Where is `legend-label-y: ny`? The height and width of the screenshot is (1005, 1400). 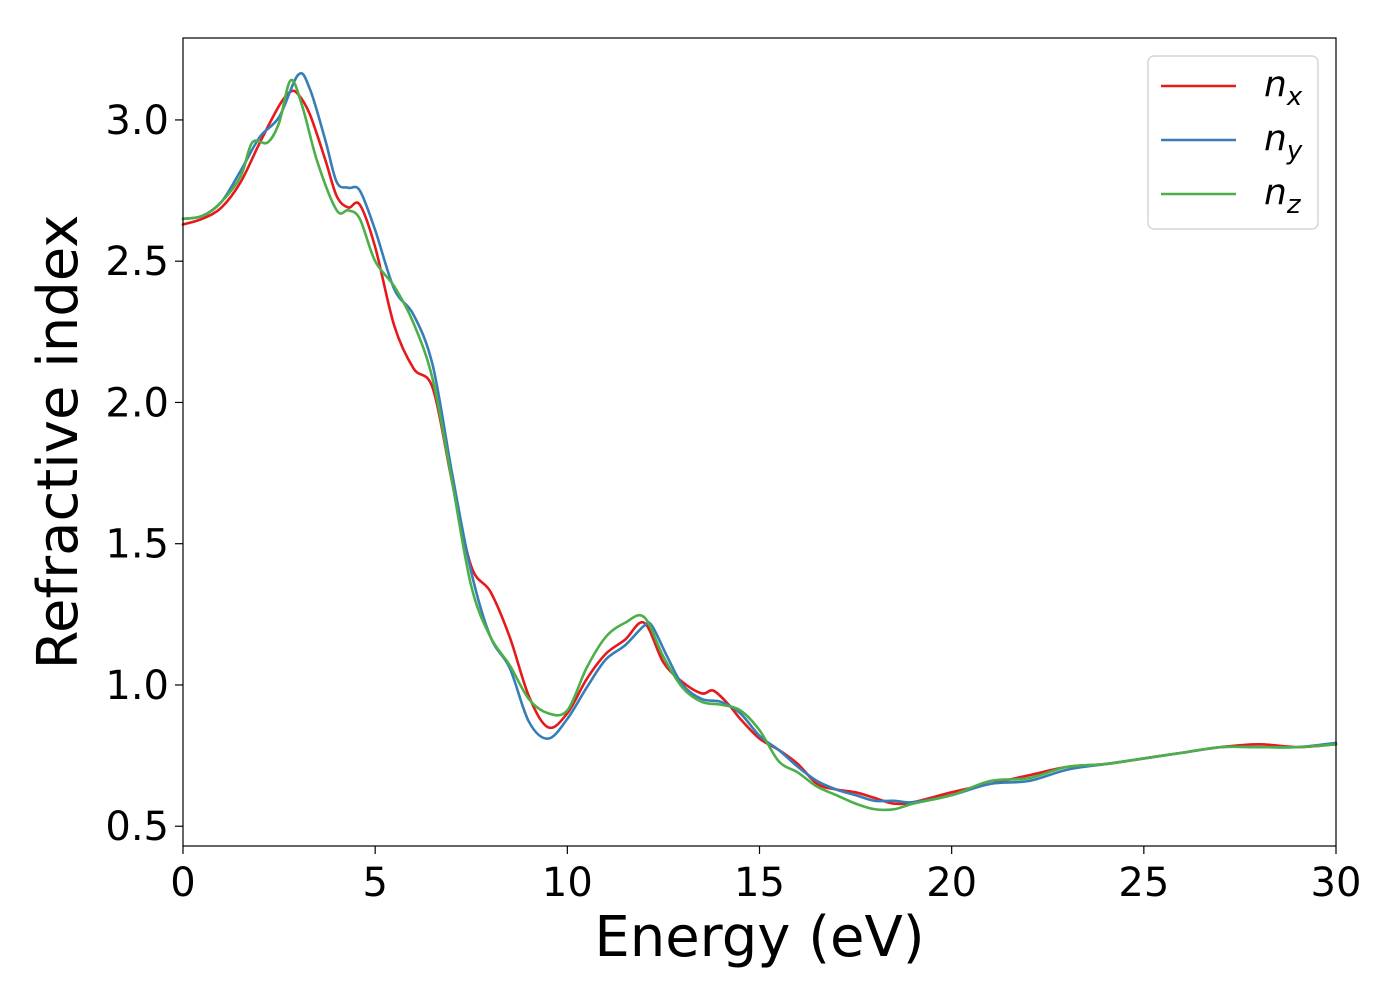 legend-label-y: ny is located at coordinates (1283, 142).